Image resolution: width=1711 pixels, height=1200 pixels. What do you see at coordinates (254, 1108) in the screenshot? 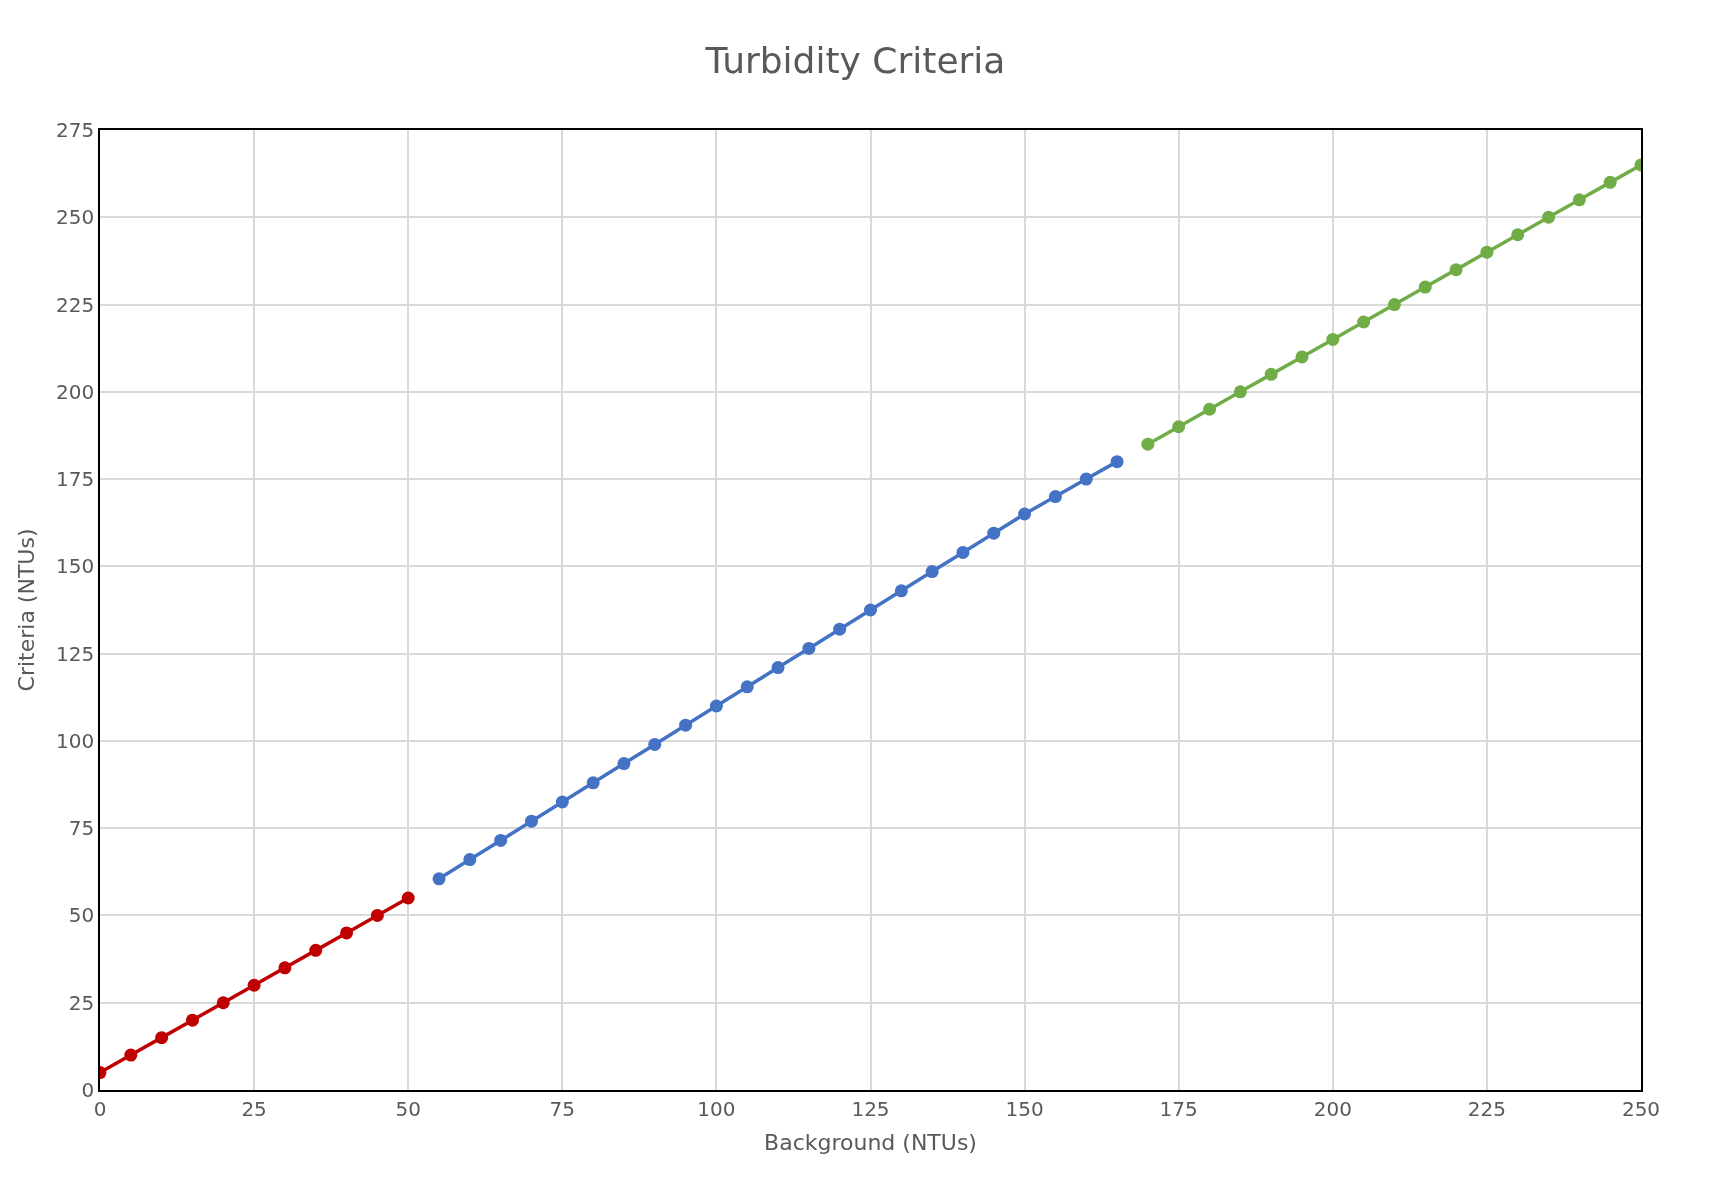
I see `x-tick-label: 25` at bounding box center [254, 1108].